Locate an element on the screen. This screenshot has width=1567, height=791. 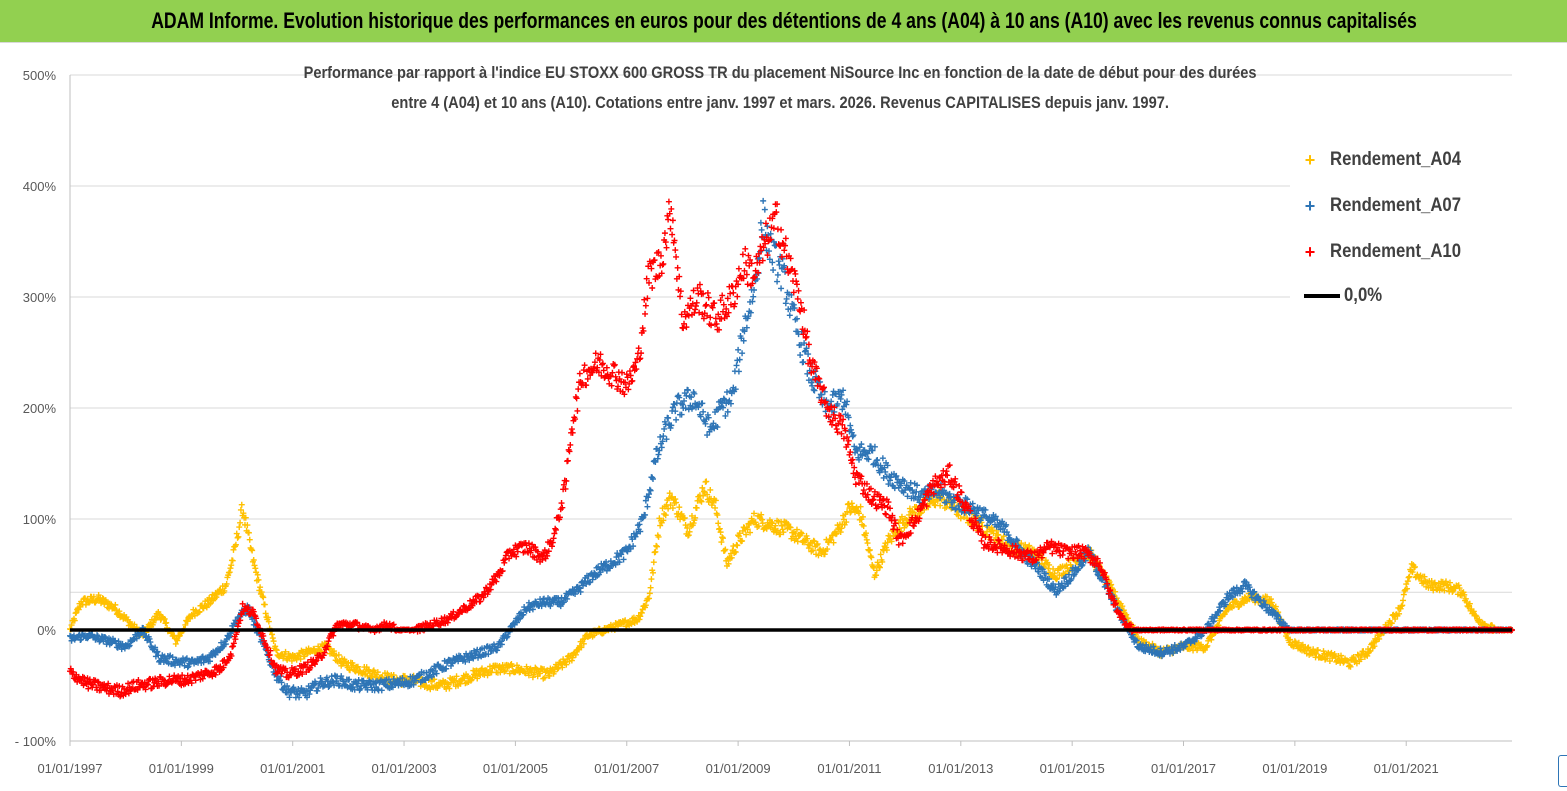
x-tick-label: 01/01/2017 is located at coordinates (1183, 768).